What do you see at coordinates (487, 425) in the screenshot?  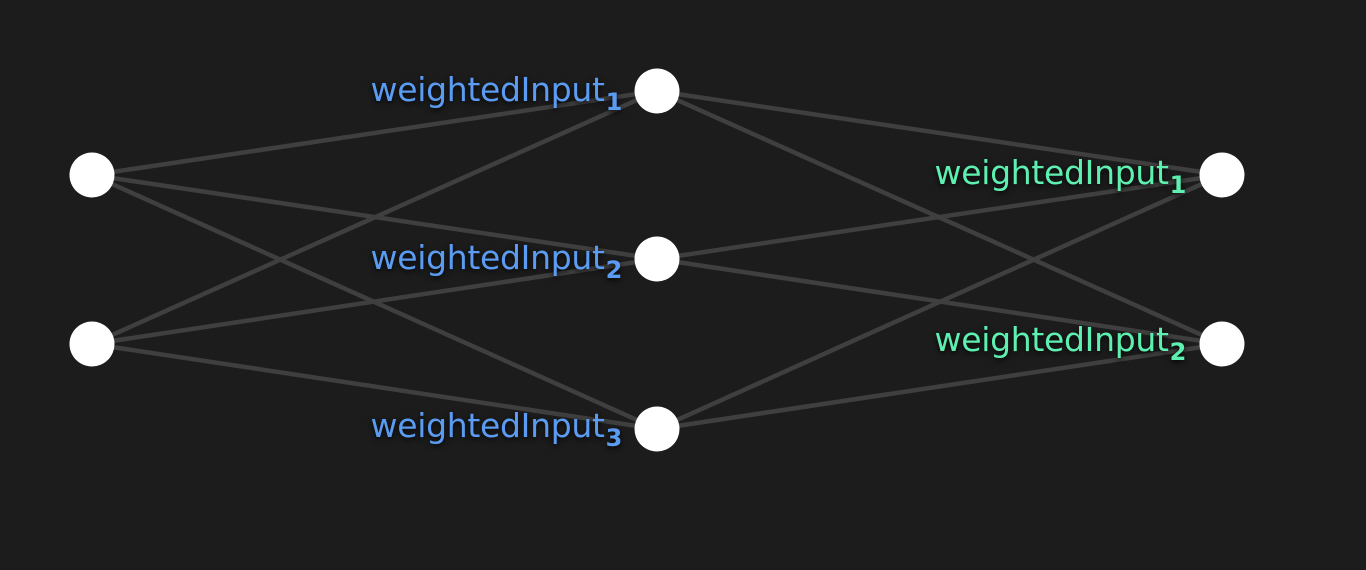 I see `hidden-neuron-3-label-text: weightedInput` at bounding box center [487, 425].